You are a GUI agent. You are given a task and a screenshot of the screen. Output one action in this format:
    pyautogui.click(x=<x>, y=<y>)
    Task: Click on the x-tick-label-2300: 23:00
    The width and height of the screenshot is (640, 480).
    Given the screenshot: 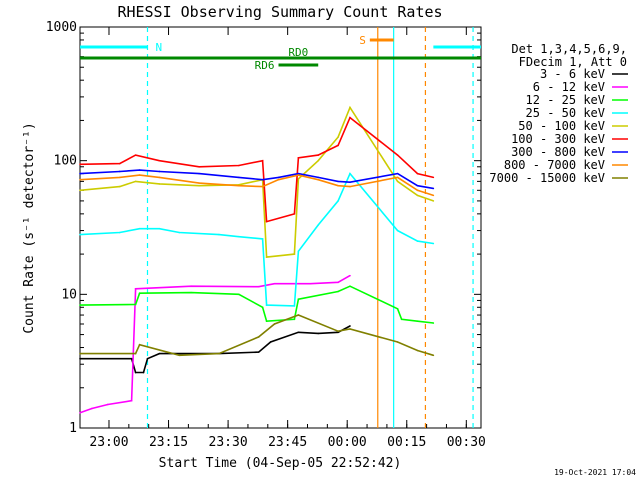 What is the action you would take?
    pyautogui.click(x=108, y=442)
    